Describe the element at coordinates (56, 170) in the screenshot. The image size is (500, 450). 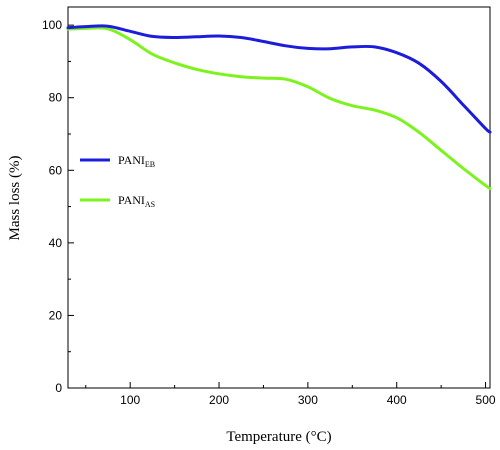
I see `y-tick-label: 60` at that location.